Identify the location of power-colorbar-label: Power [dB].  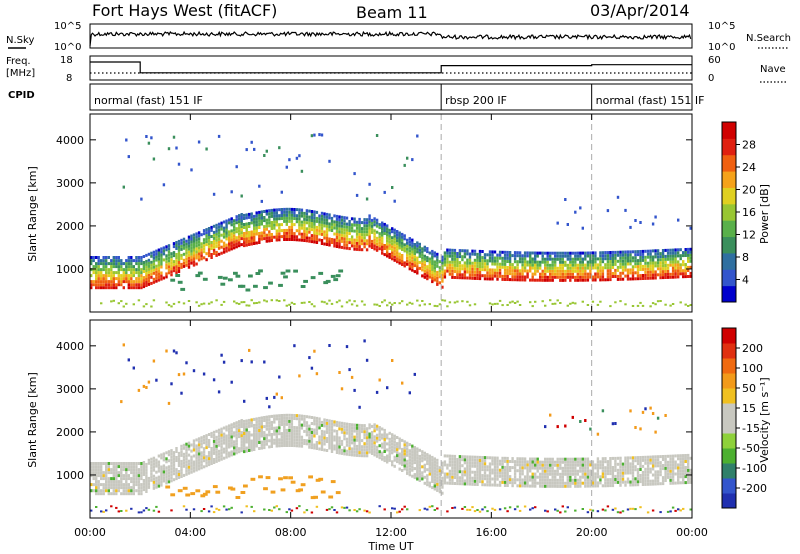
(764, 214).